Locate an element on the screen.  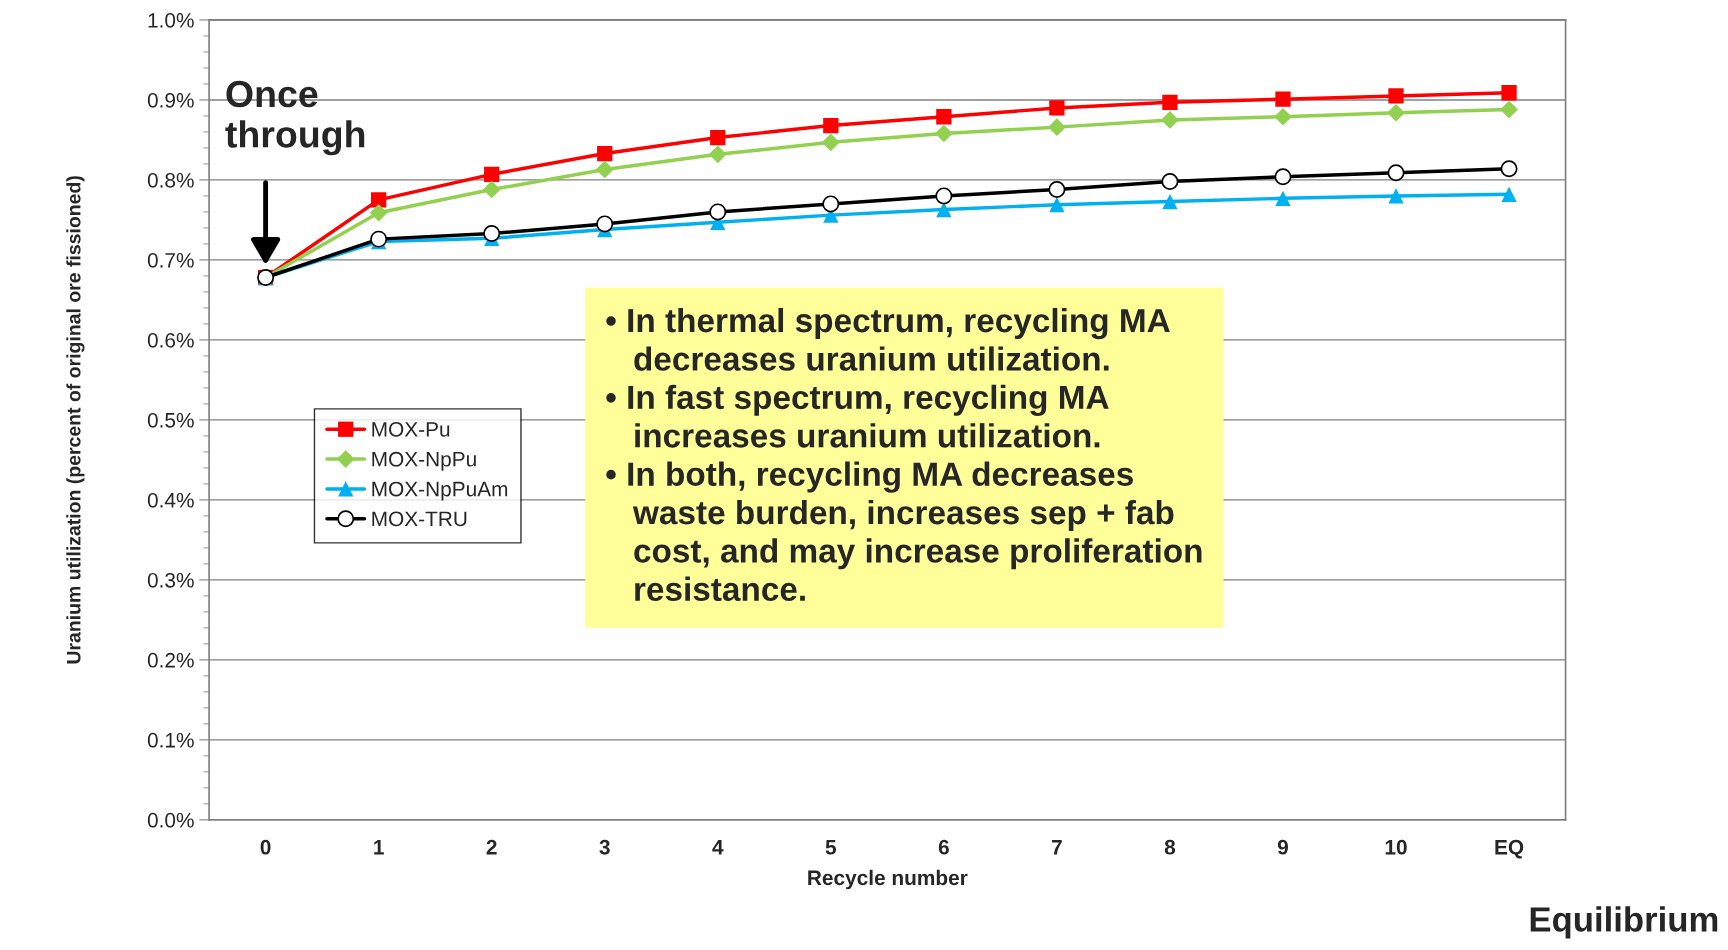
text: Equilibrium is located at coordinates (1624, 922).